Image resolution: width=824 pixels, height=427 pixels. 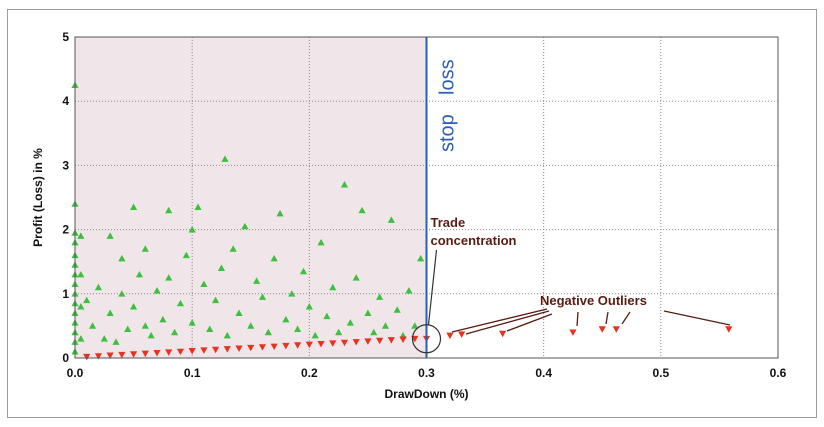 I want to click on trade-concentration-leader, so click(x=432, y=287).